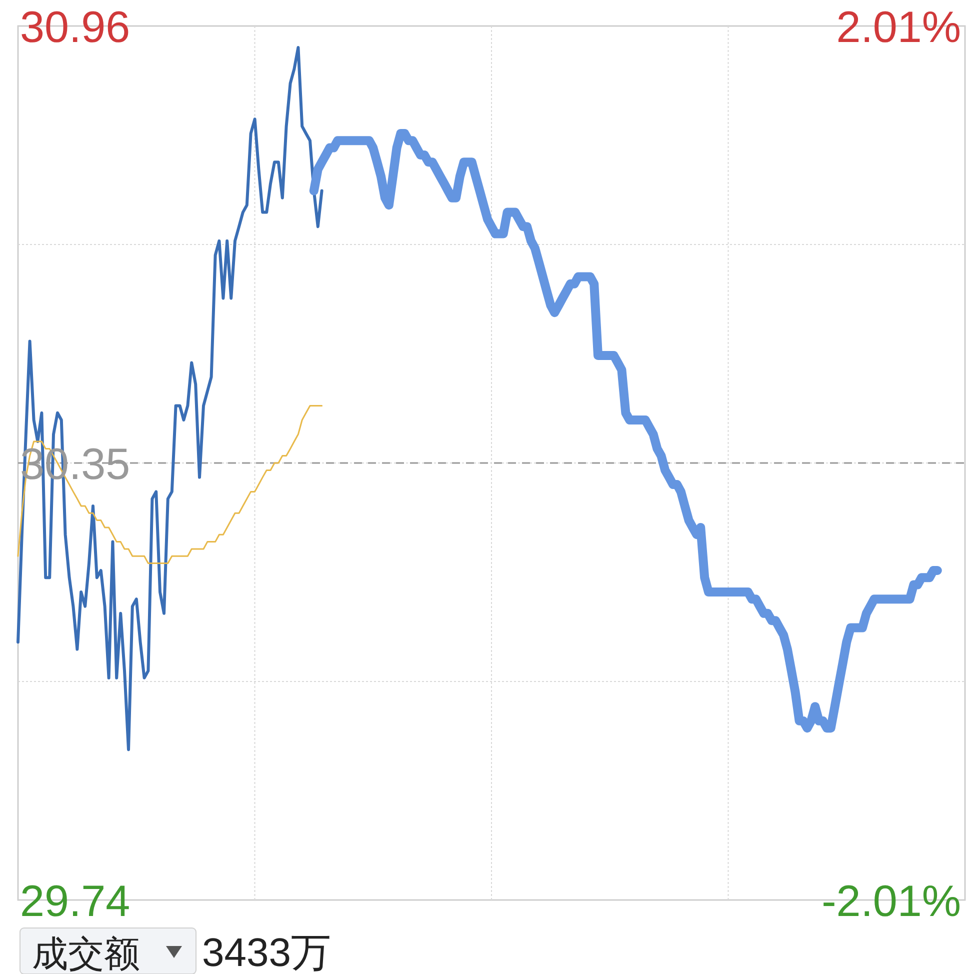 The image size is (971, 974). Describe the element at coordinates (75, 27) in the screenshot. I see `y-tick-label: 30.96` at that location.